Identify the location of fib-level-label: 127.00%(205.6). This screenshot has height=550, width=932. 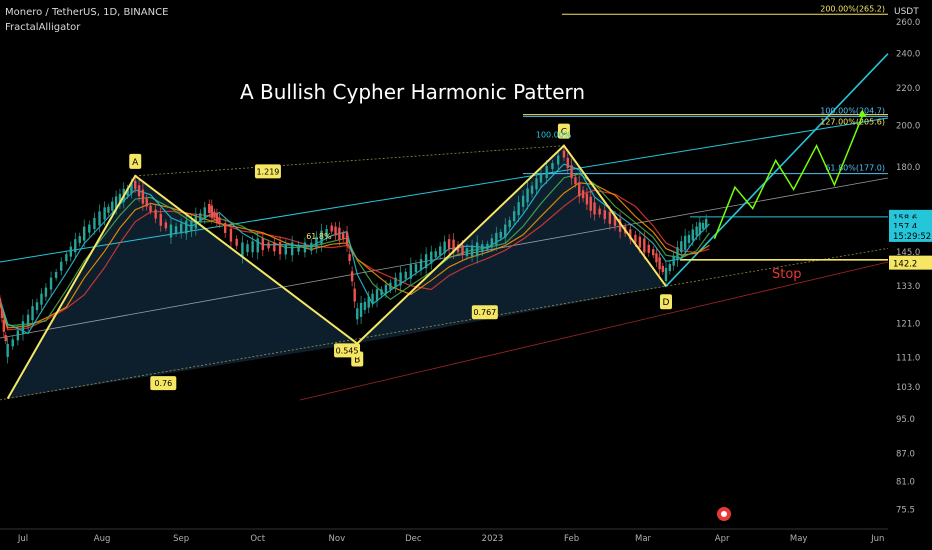
(852, 122).